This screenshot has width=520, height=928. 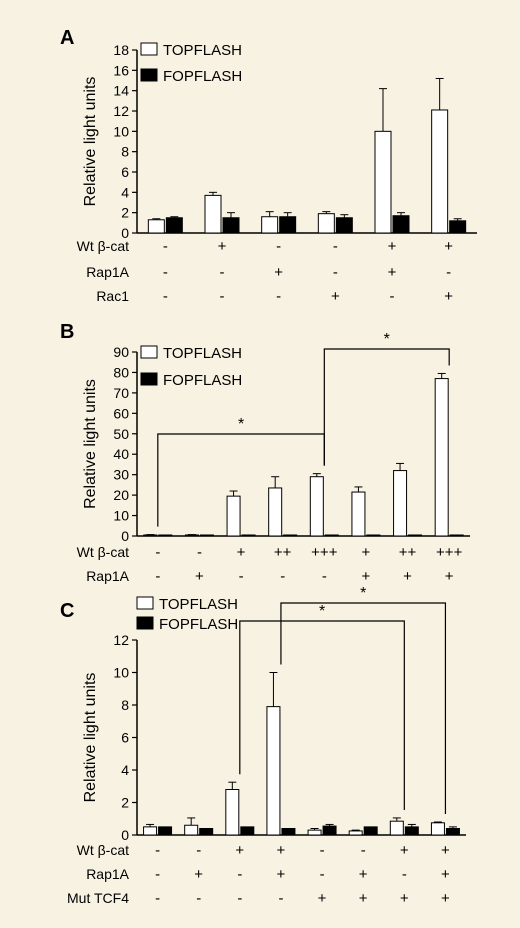 What do you see at coordinates (67, 611) in the screenshot?
I see `panel-letter: C` at bounding box center [67, 611].